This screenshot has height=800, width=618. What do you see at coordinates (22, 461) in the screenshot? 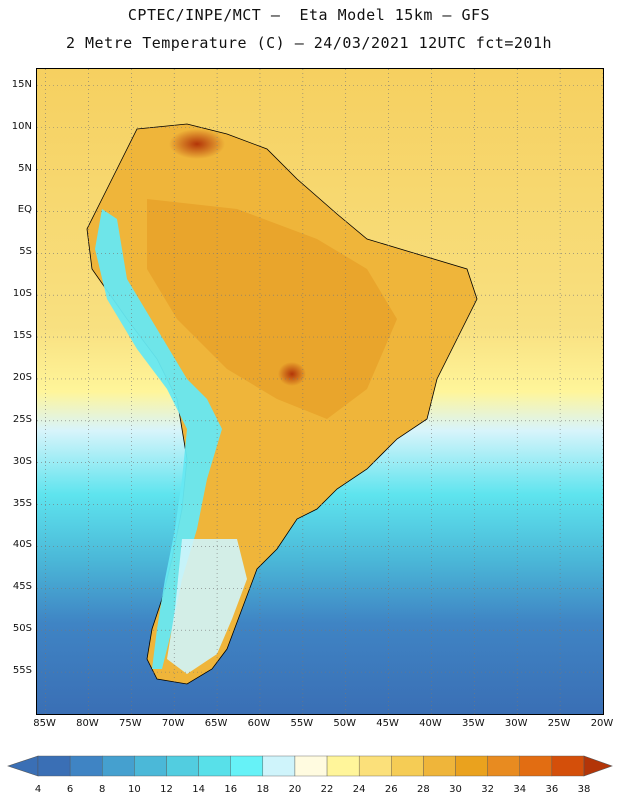
I see `latitude-tick-label: 30S` at bounding box center [22, 461].